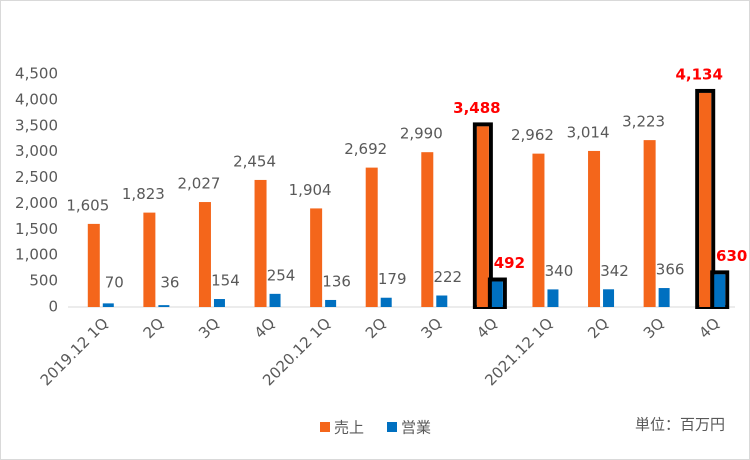  I want to click on data-label: 340, so click(559, 271).